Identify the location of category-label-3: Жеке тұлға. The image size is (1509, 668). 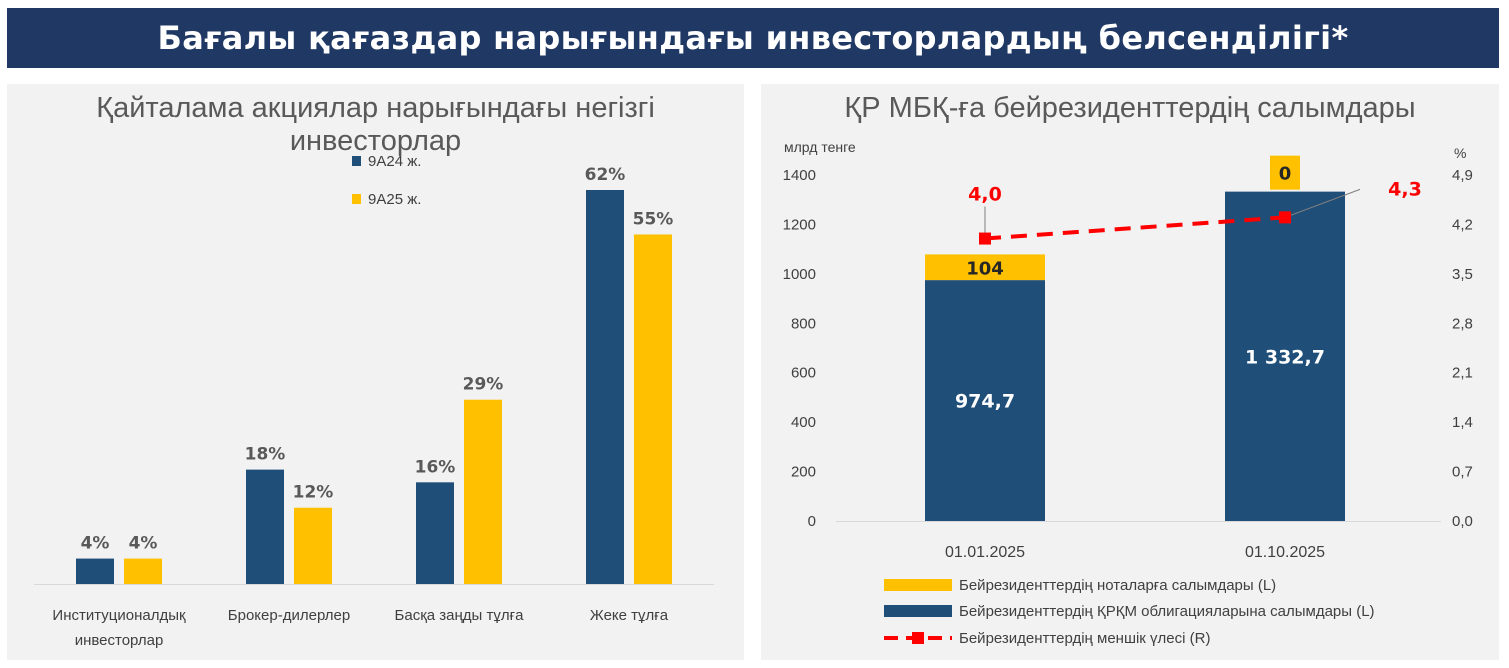
(629, 615).